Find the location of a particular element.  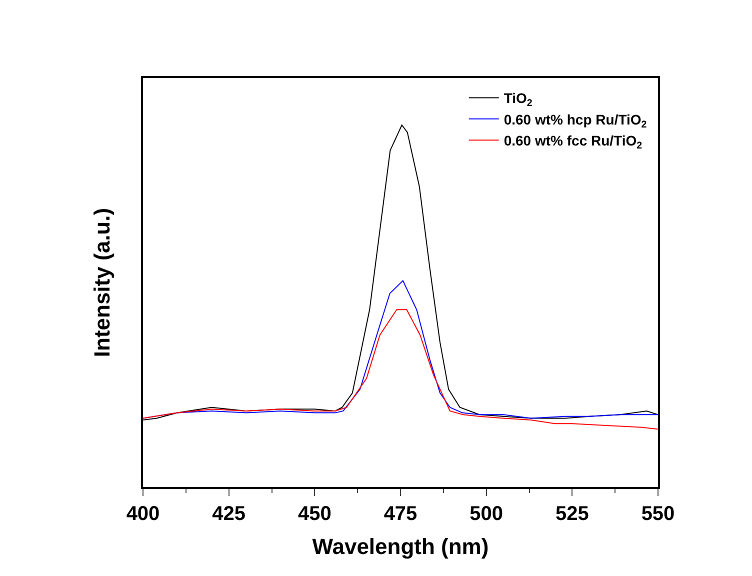

legend-label: 0.60 wt% hcp Ru/TiO$_{2}$ is located at coordinates (576, 120).